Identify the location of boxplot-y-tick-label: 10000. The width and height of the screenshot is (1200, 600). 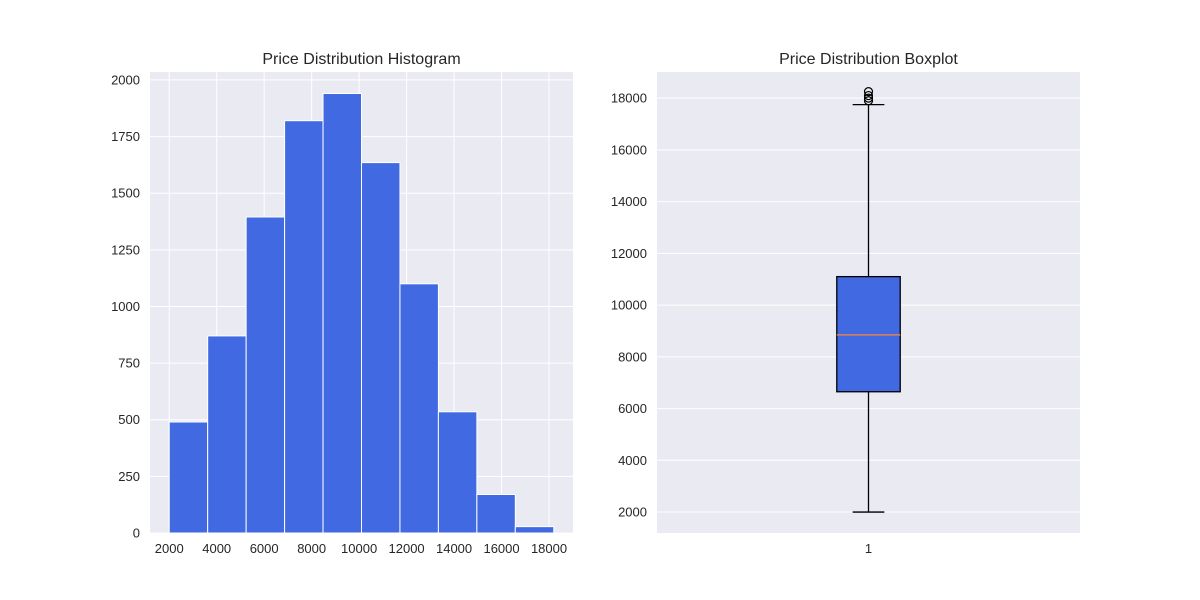
(629, 305).